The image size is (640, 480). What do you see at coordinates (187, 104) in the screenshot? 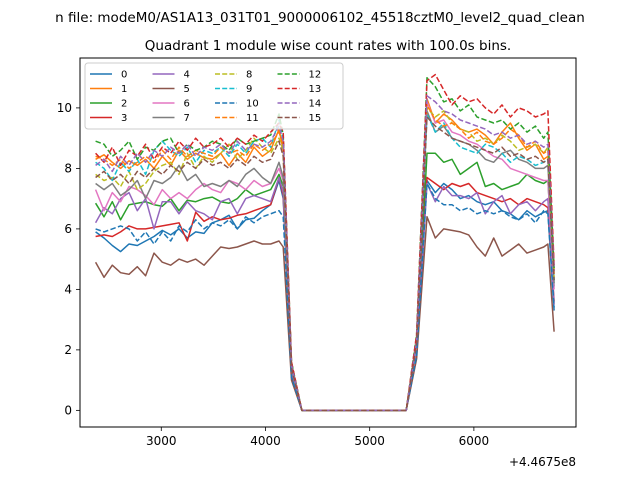
I see `legend-label-6: 6` at bounding box center [187, 104].